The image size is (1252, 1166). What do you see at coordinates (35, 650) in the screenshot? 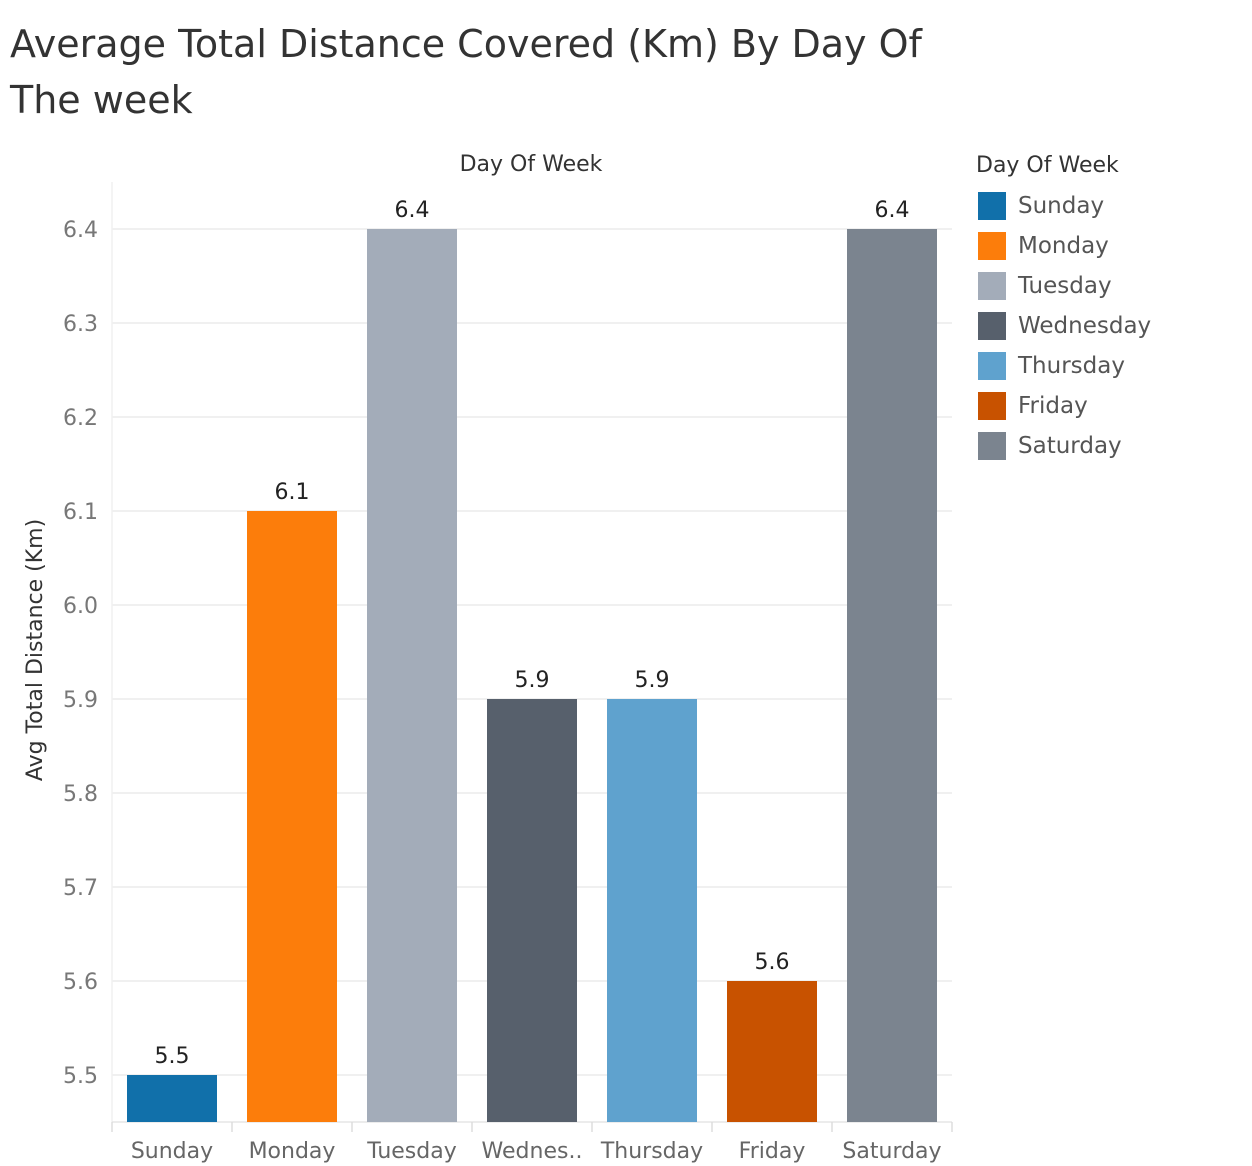
I see `y-axis-title: Avg Total Distance (Km)` at bounding box center [35, 650].